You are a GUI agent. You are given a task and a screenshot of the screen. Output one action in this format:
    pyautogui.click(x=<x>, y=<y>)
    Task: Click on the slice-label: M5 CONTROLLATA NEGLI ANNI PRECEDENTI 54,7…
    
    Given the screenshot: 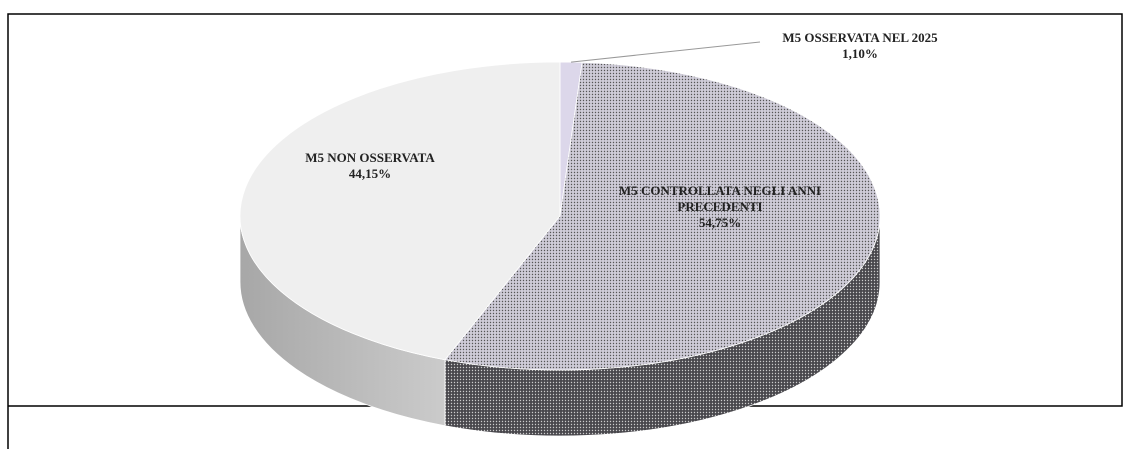 What is the action you would take?
    pyautogui.click(x=720, y=207)
    